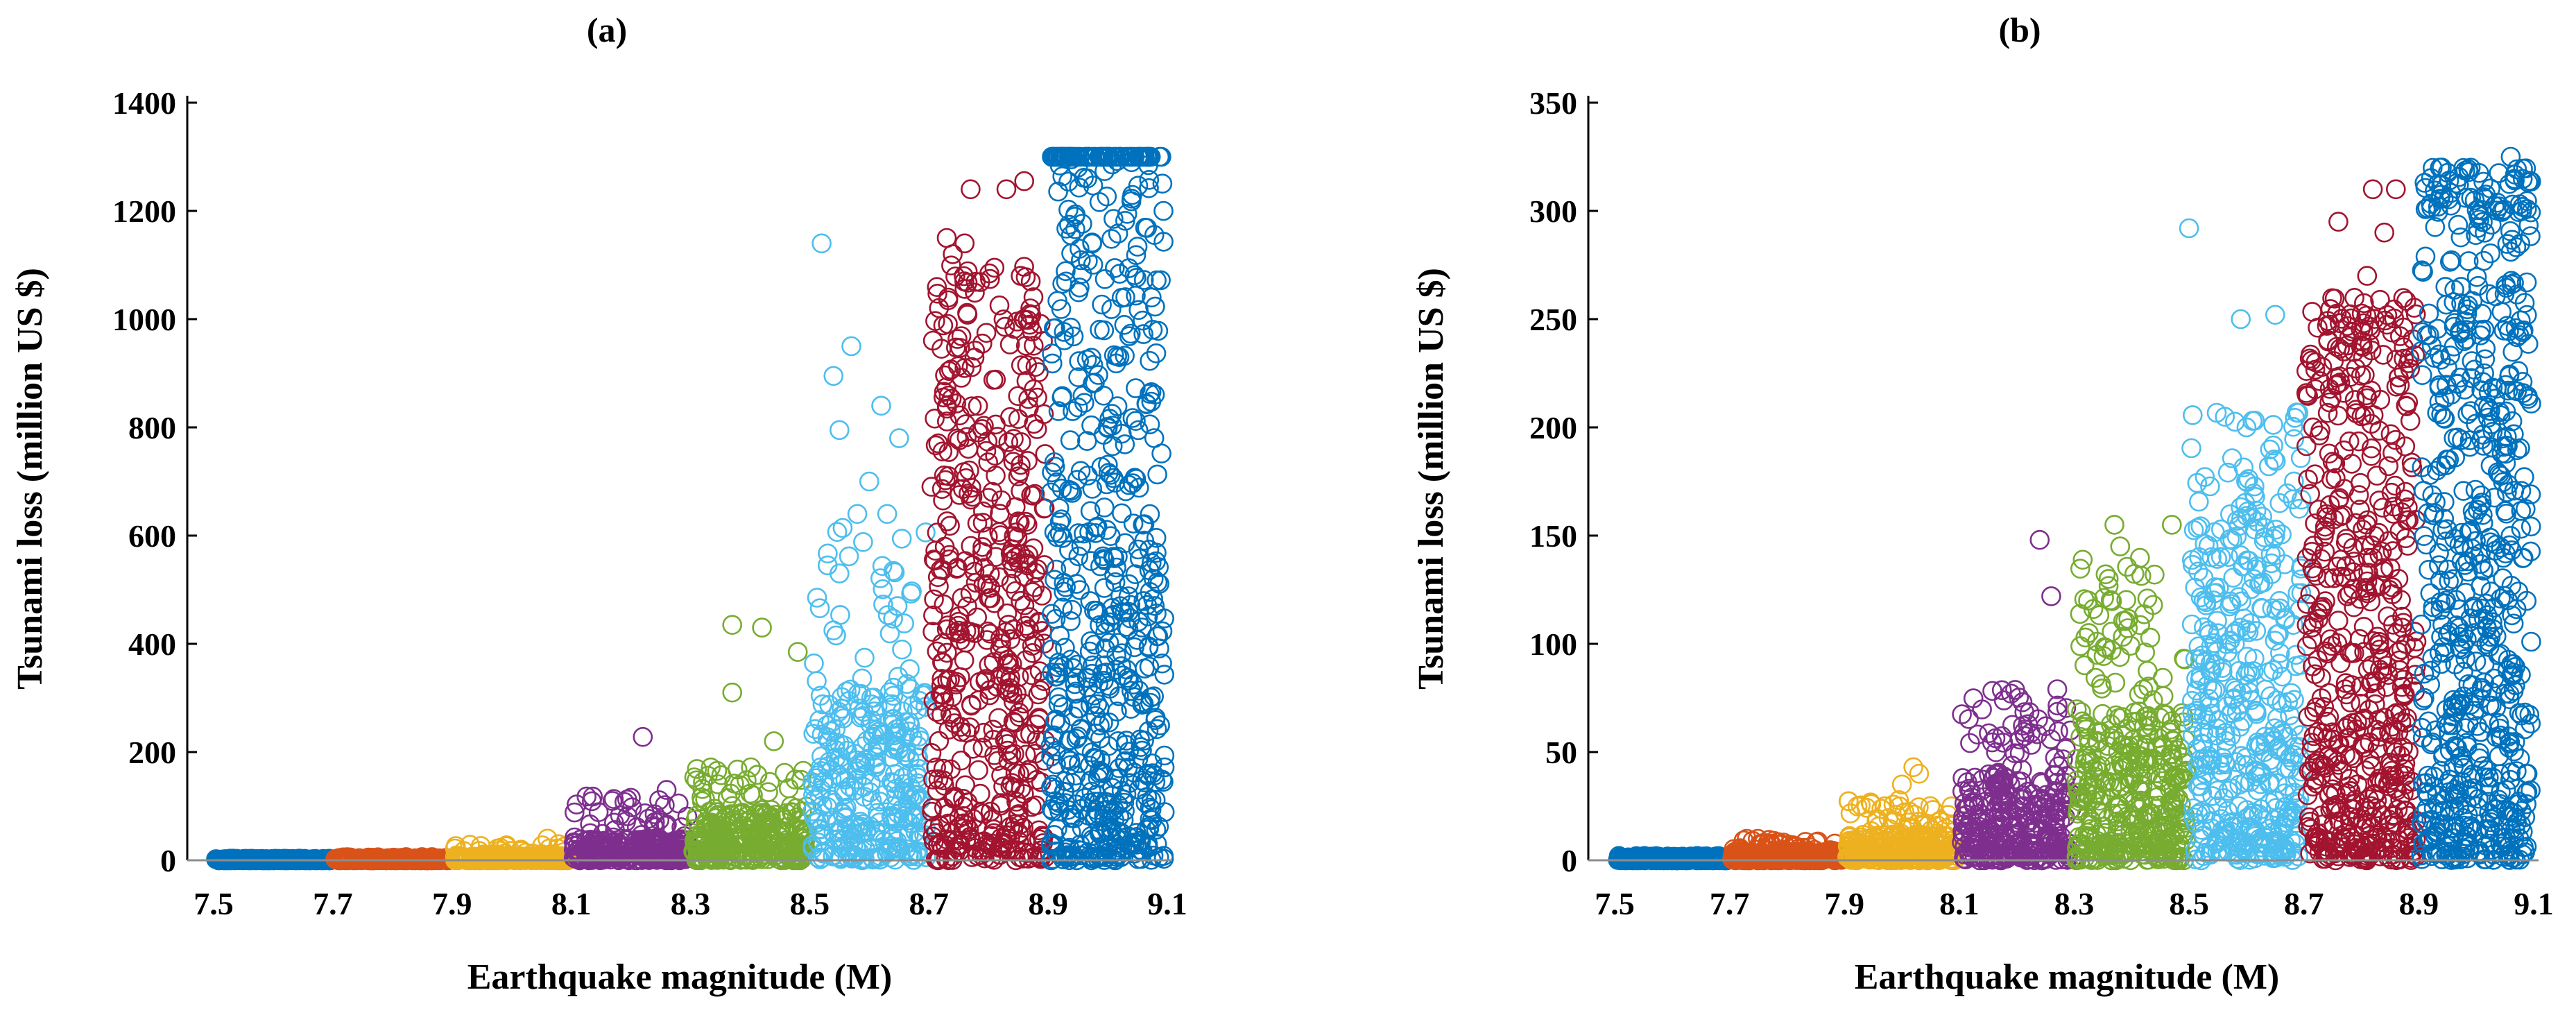 The height and width of the screenshot is (1015, 2576). Describe the element at coordinates (1553, 211) in the screenshot. I see `y-tick-label: 300` at that location.